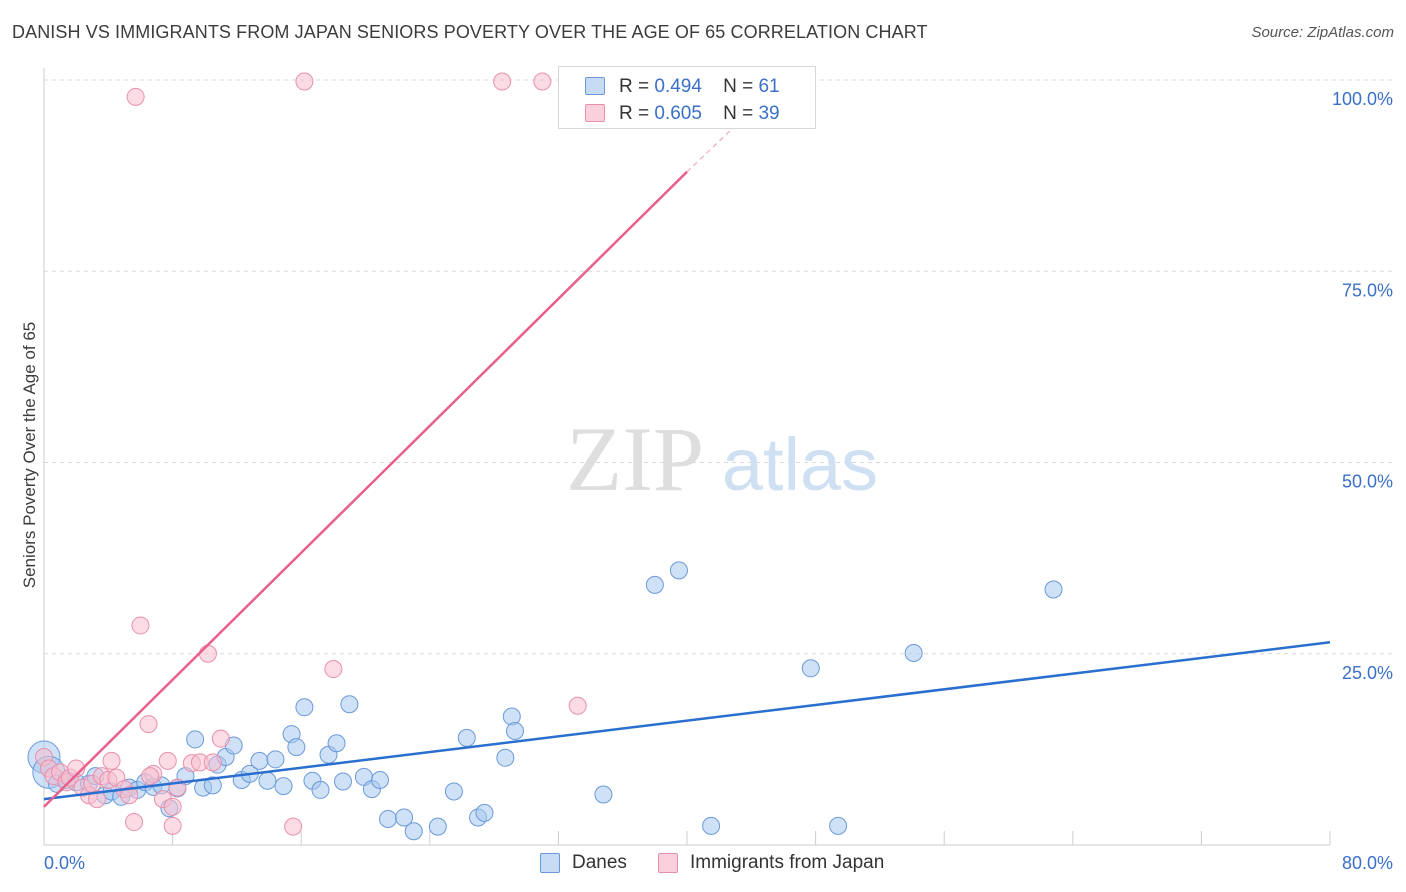  Describe the element at coordinates (599, 862) in the screenshot. I see `bottom-legend-label-danes: Danes` at that location.